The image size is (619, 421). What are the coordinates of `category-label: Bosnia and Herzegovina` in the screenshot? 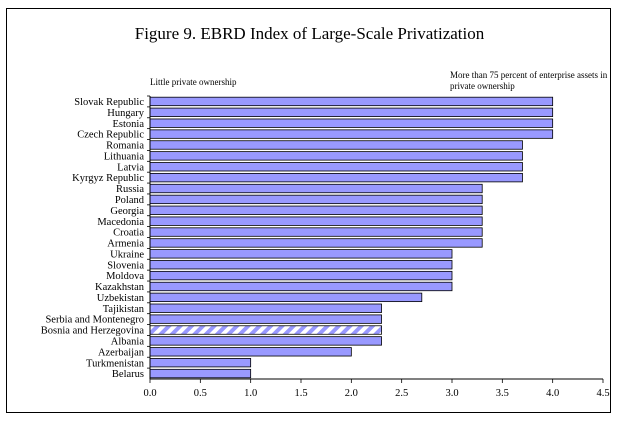 It's located at (93, 331).